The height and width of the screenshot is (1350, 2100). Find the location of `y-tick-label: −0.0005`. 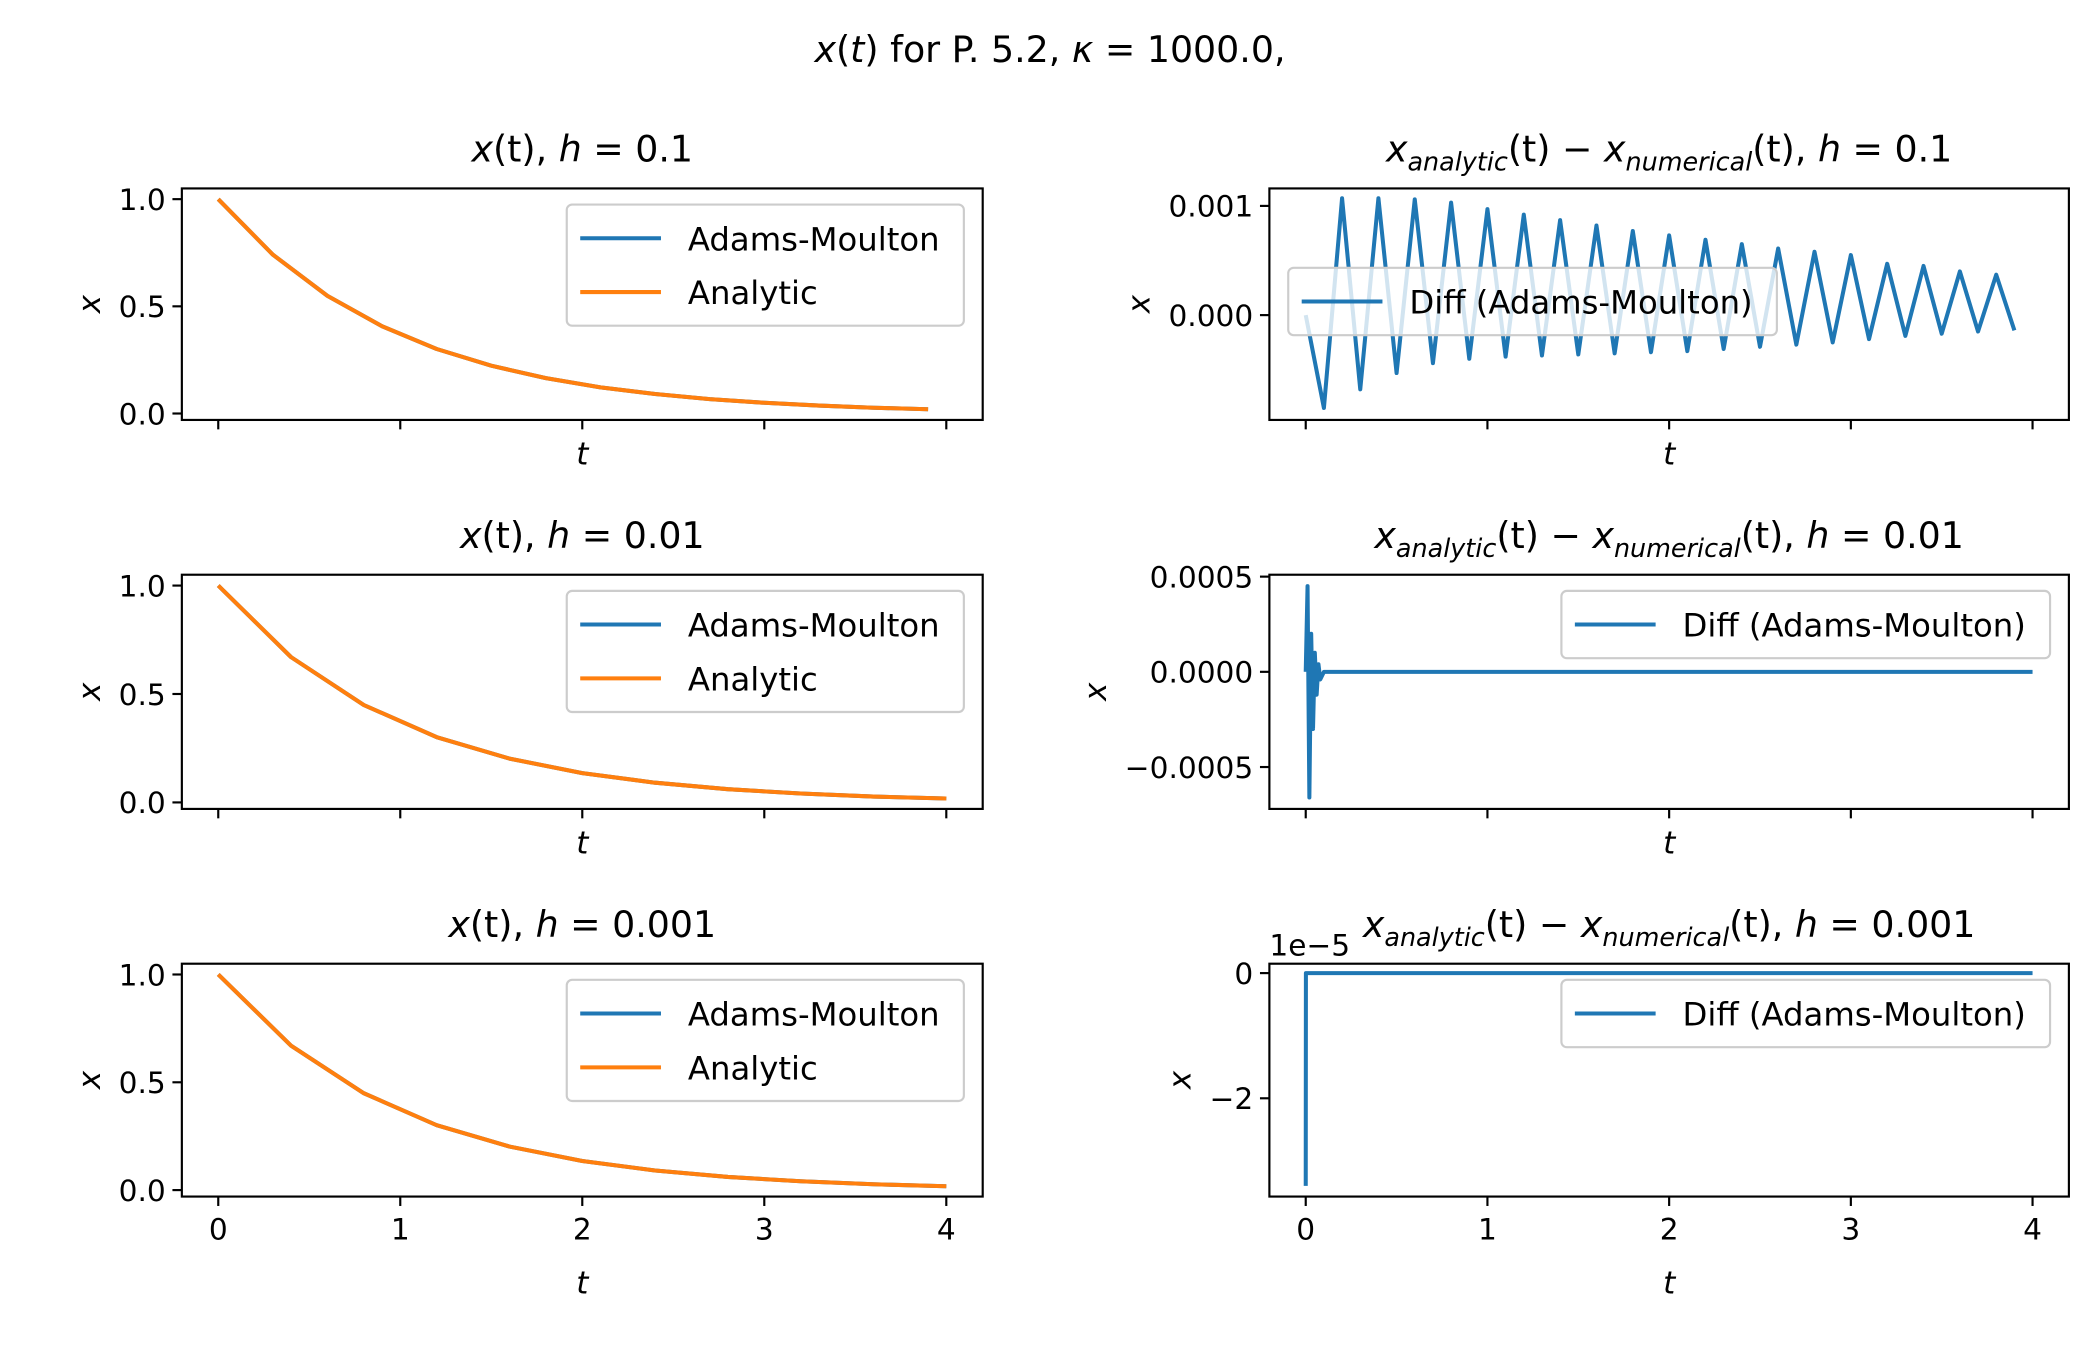

y-tick-label: −0.0005 is located at coordinates (1189, 768).